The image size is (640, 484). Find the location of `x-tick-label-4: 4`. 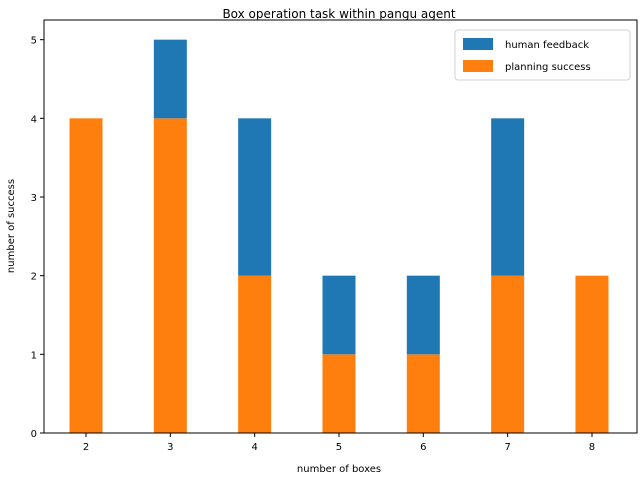

x-tick-label-4: 4 is located at coordinates (254, 447).